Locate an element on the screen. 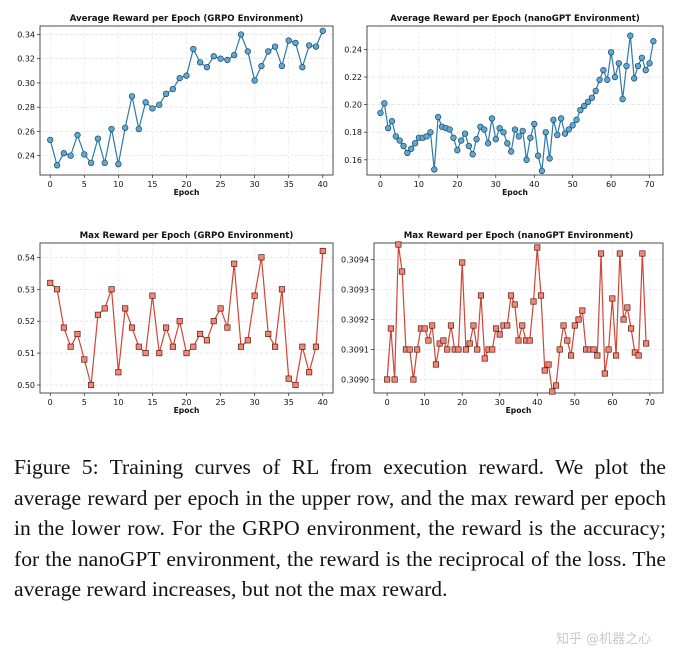 This screenshot has height=661, width=679. x-tick-label: 0 is located at coordinates (50, 402).